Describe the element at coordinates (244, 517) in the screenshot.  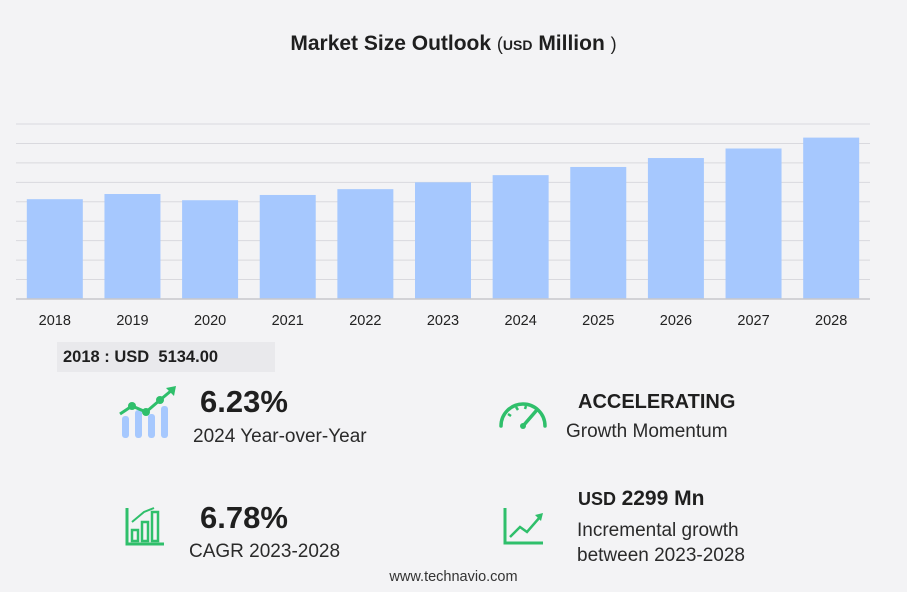
I see `cagr-value: 6.78%` at that location.